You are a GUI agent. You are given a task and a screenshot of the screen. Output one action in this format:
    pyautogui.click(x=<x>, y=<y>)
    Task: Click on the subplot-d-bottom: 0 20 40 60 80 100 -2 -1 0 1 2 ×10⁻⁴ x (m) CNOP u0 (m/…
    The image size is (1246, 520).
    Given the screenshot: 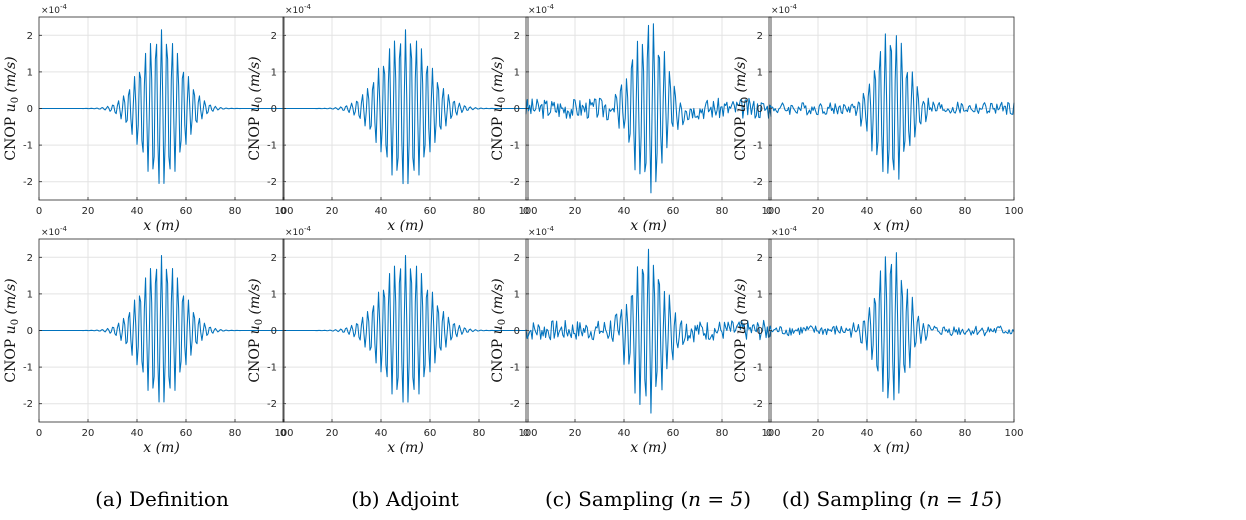 What is the action you would take?
    pyautogui.click(x=878, y=340)
    